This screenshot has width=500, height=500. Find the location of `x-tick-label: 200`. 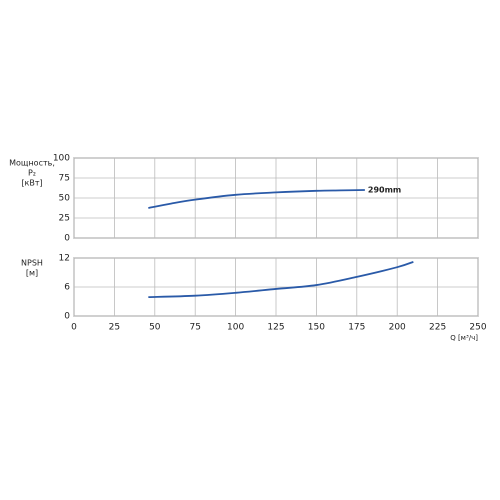

x-tick-label: 200 is located at coordinates (397, 328).